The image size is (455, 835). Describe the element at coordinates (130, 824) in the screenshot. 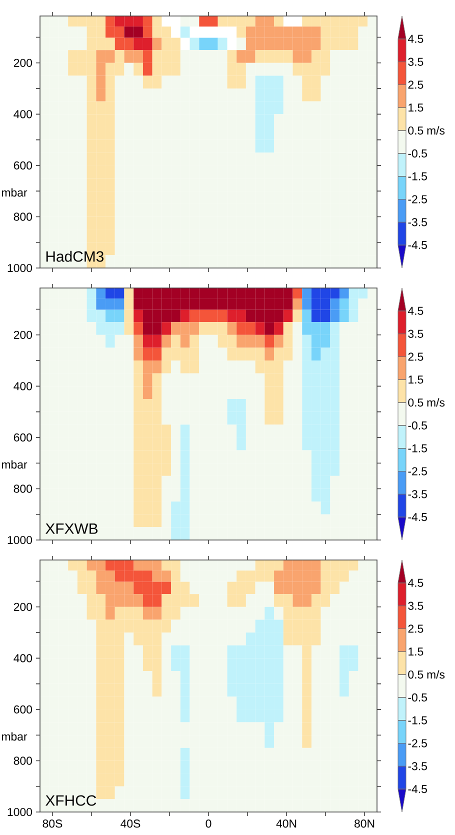

I see `x-tick-label: 40S` at that location.